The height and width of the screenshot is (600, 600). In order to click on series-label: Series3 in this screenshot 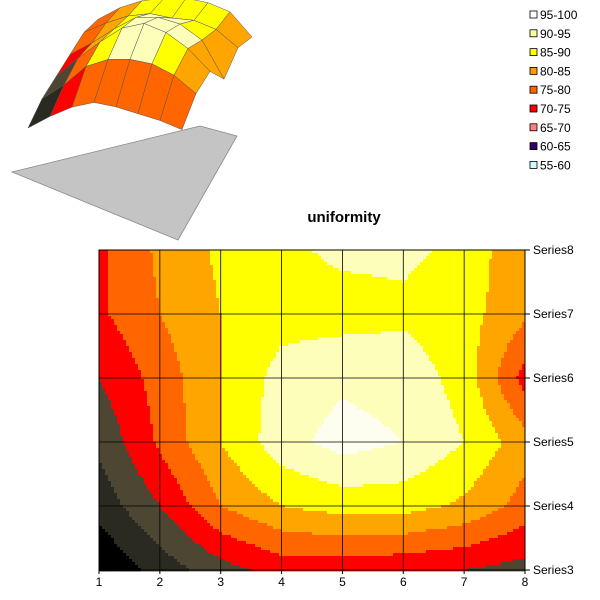, I will do `click(553, 570)`.